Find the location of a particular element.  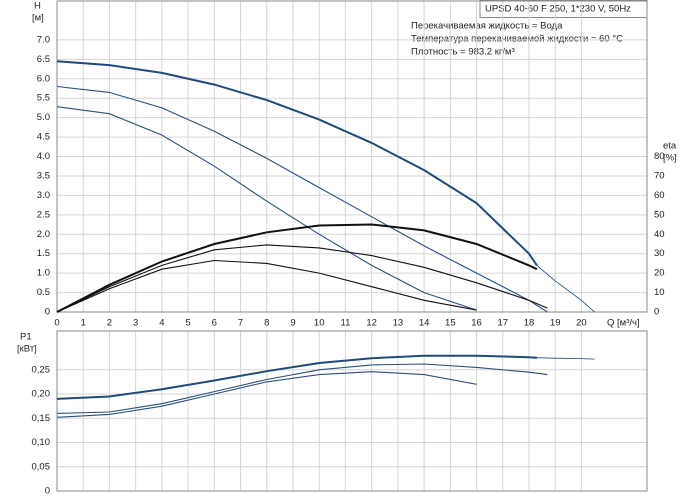

y-tick-label: 7.0 is located at coordinates (43, 39).